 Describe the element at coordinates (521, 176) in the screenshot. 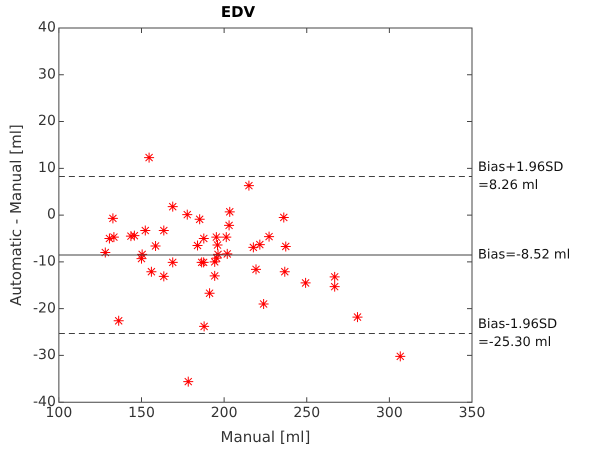

I see `ref-line-label: Bias+1.96SD =8.26 ml` at that location.